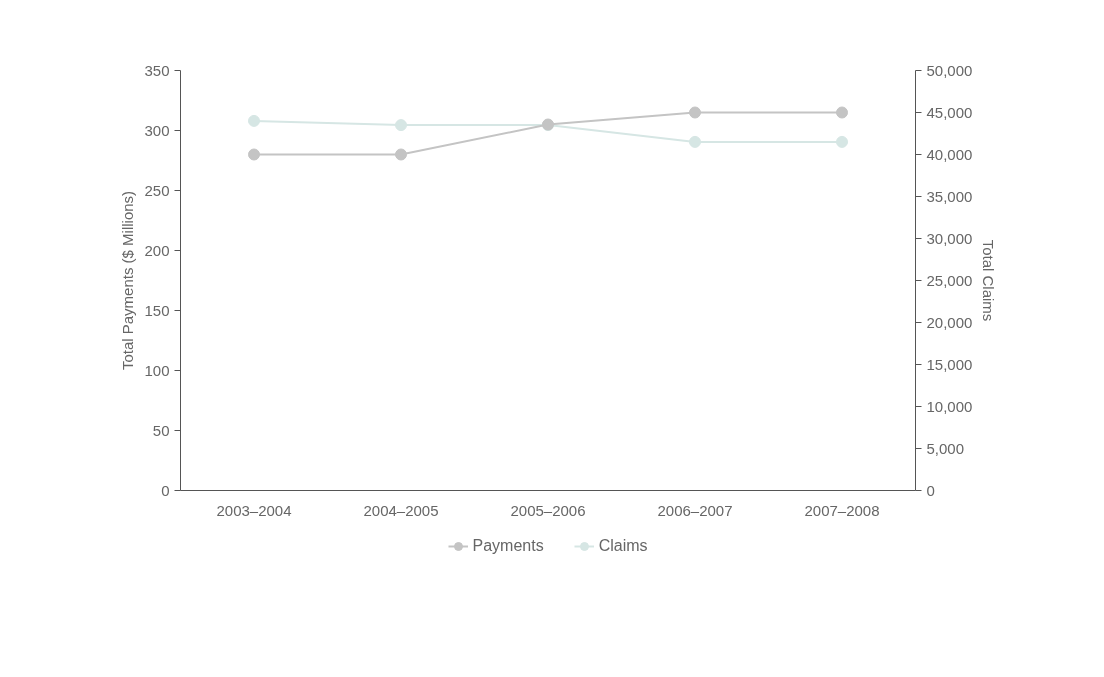 The height and width of the screenshot is (677, 1104). What do you see at coordinates (157, 190) in the screenshot?
I see `y-tick-label: 250` at bounding box center [157, 190].